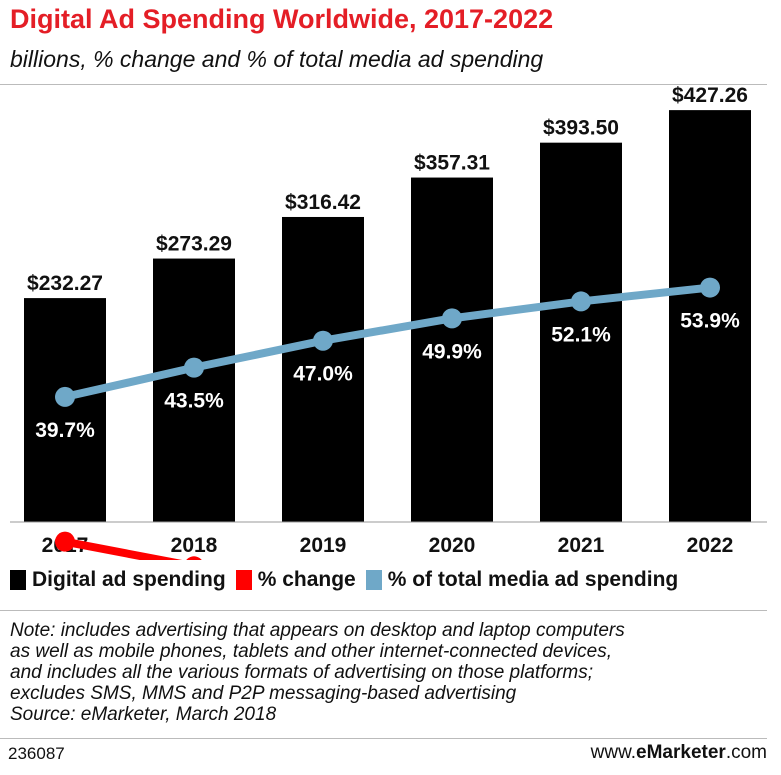 The image size is (781, 775). What do you see at coordinates (243, 580) in the screenshot?
I see `legend-swatch-red` at bounding box center [243, 580].